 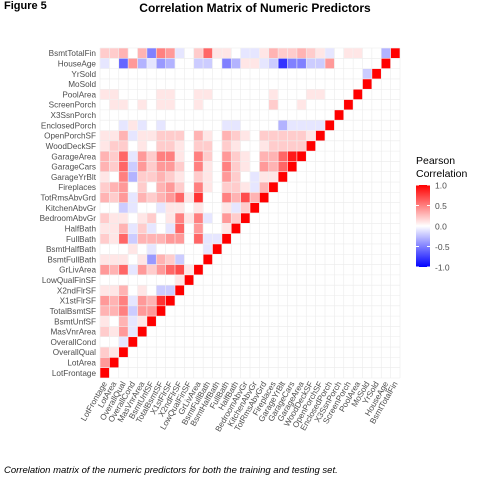 What do you see at coordinates (76, 290) in the screenshot?
I see `y-tick-label: X2ndFlrSF` at bounding box center [76, 290].